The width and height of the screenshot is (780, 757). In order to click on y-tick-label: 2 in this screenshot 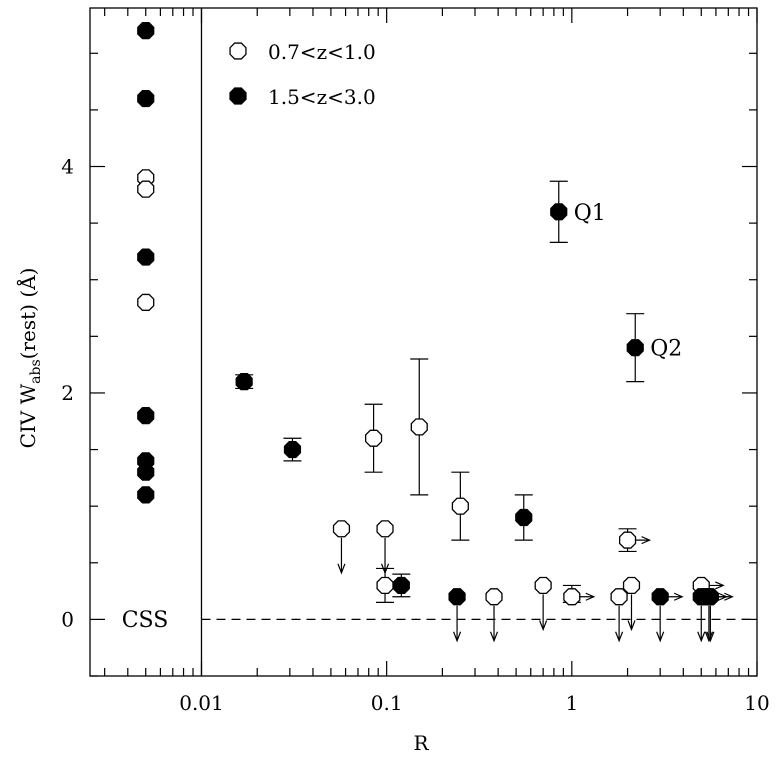, I will do `click(67, 393)`.